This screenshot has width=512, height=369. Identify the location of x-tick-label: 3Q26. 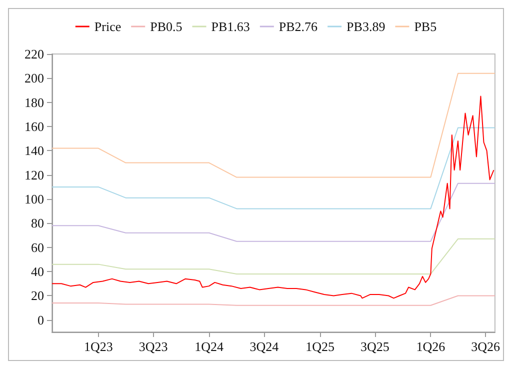
(485, 346).